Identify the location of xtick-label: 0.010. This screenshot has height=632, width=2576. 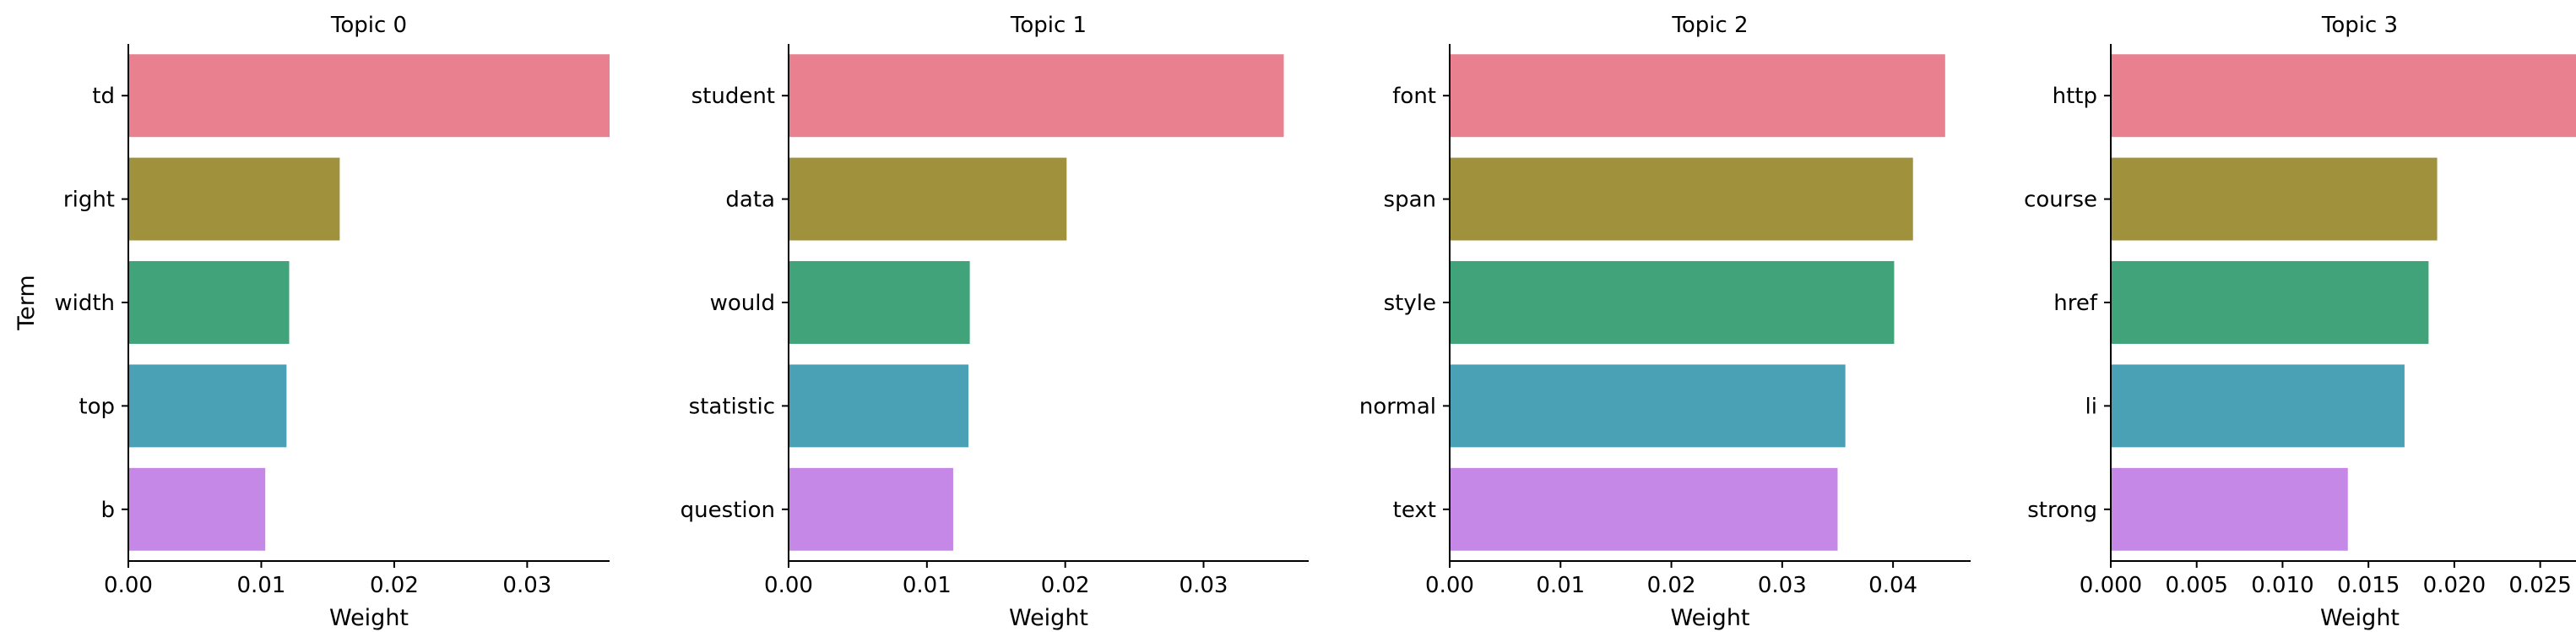
(2282, 586).